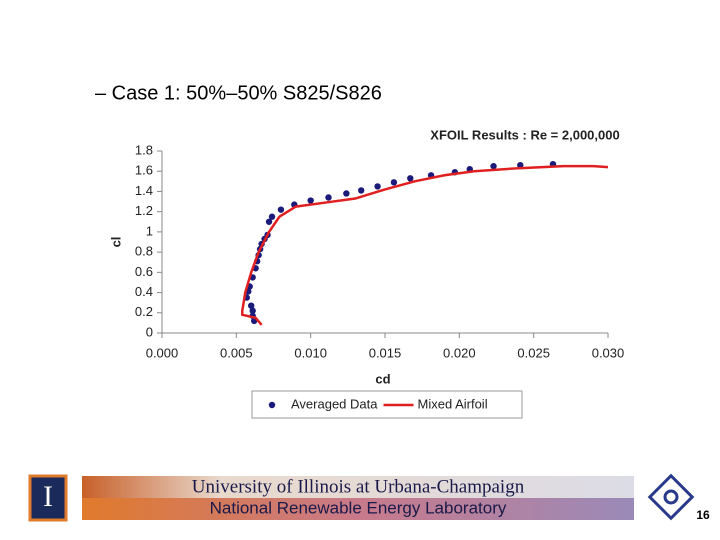  I want to click on y-tick-label: 1, so click(149, 230).